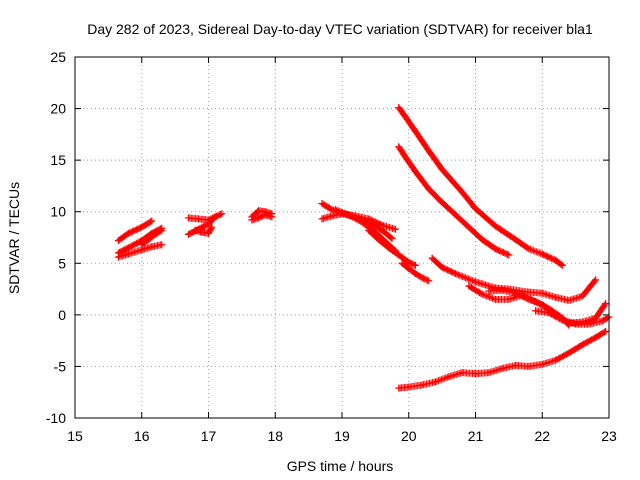 The image size is (640, 480). Describe the element at coordinates (340, 466) in the screenshot. I see `x-axis-label: GPS time / hours` at that location.